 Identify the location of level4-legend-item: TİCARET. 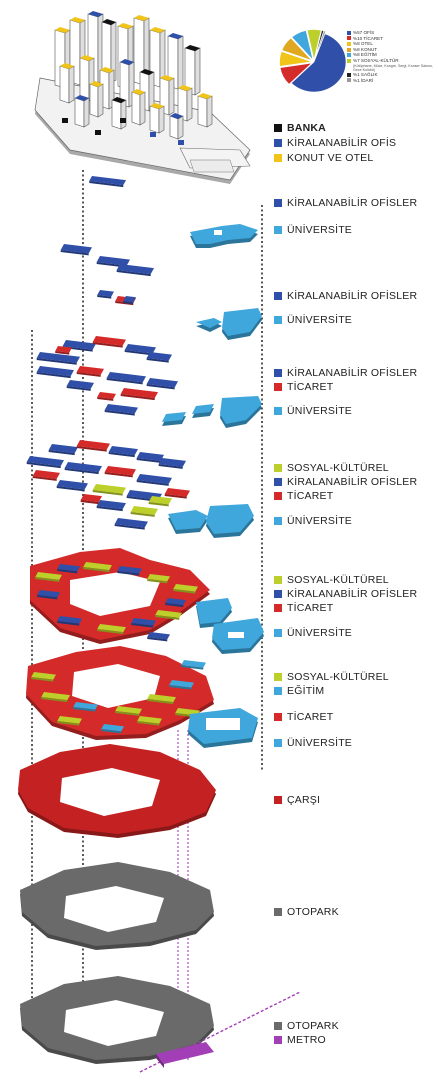
(303, 496).